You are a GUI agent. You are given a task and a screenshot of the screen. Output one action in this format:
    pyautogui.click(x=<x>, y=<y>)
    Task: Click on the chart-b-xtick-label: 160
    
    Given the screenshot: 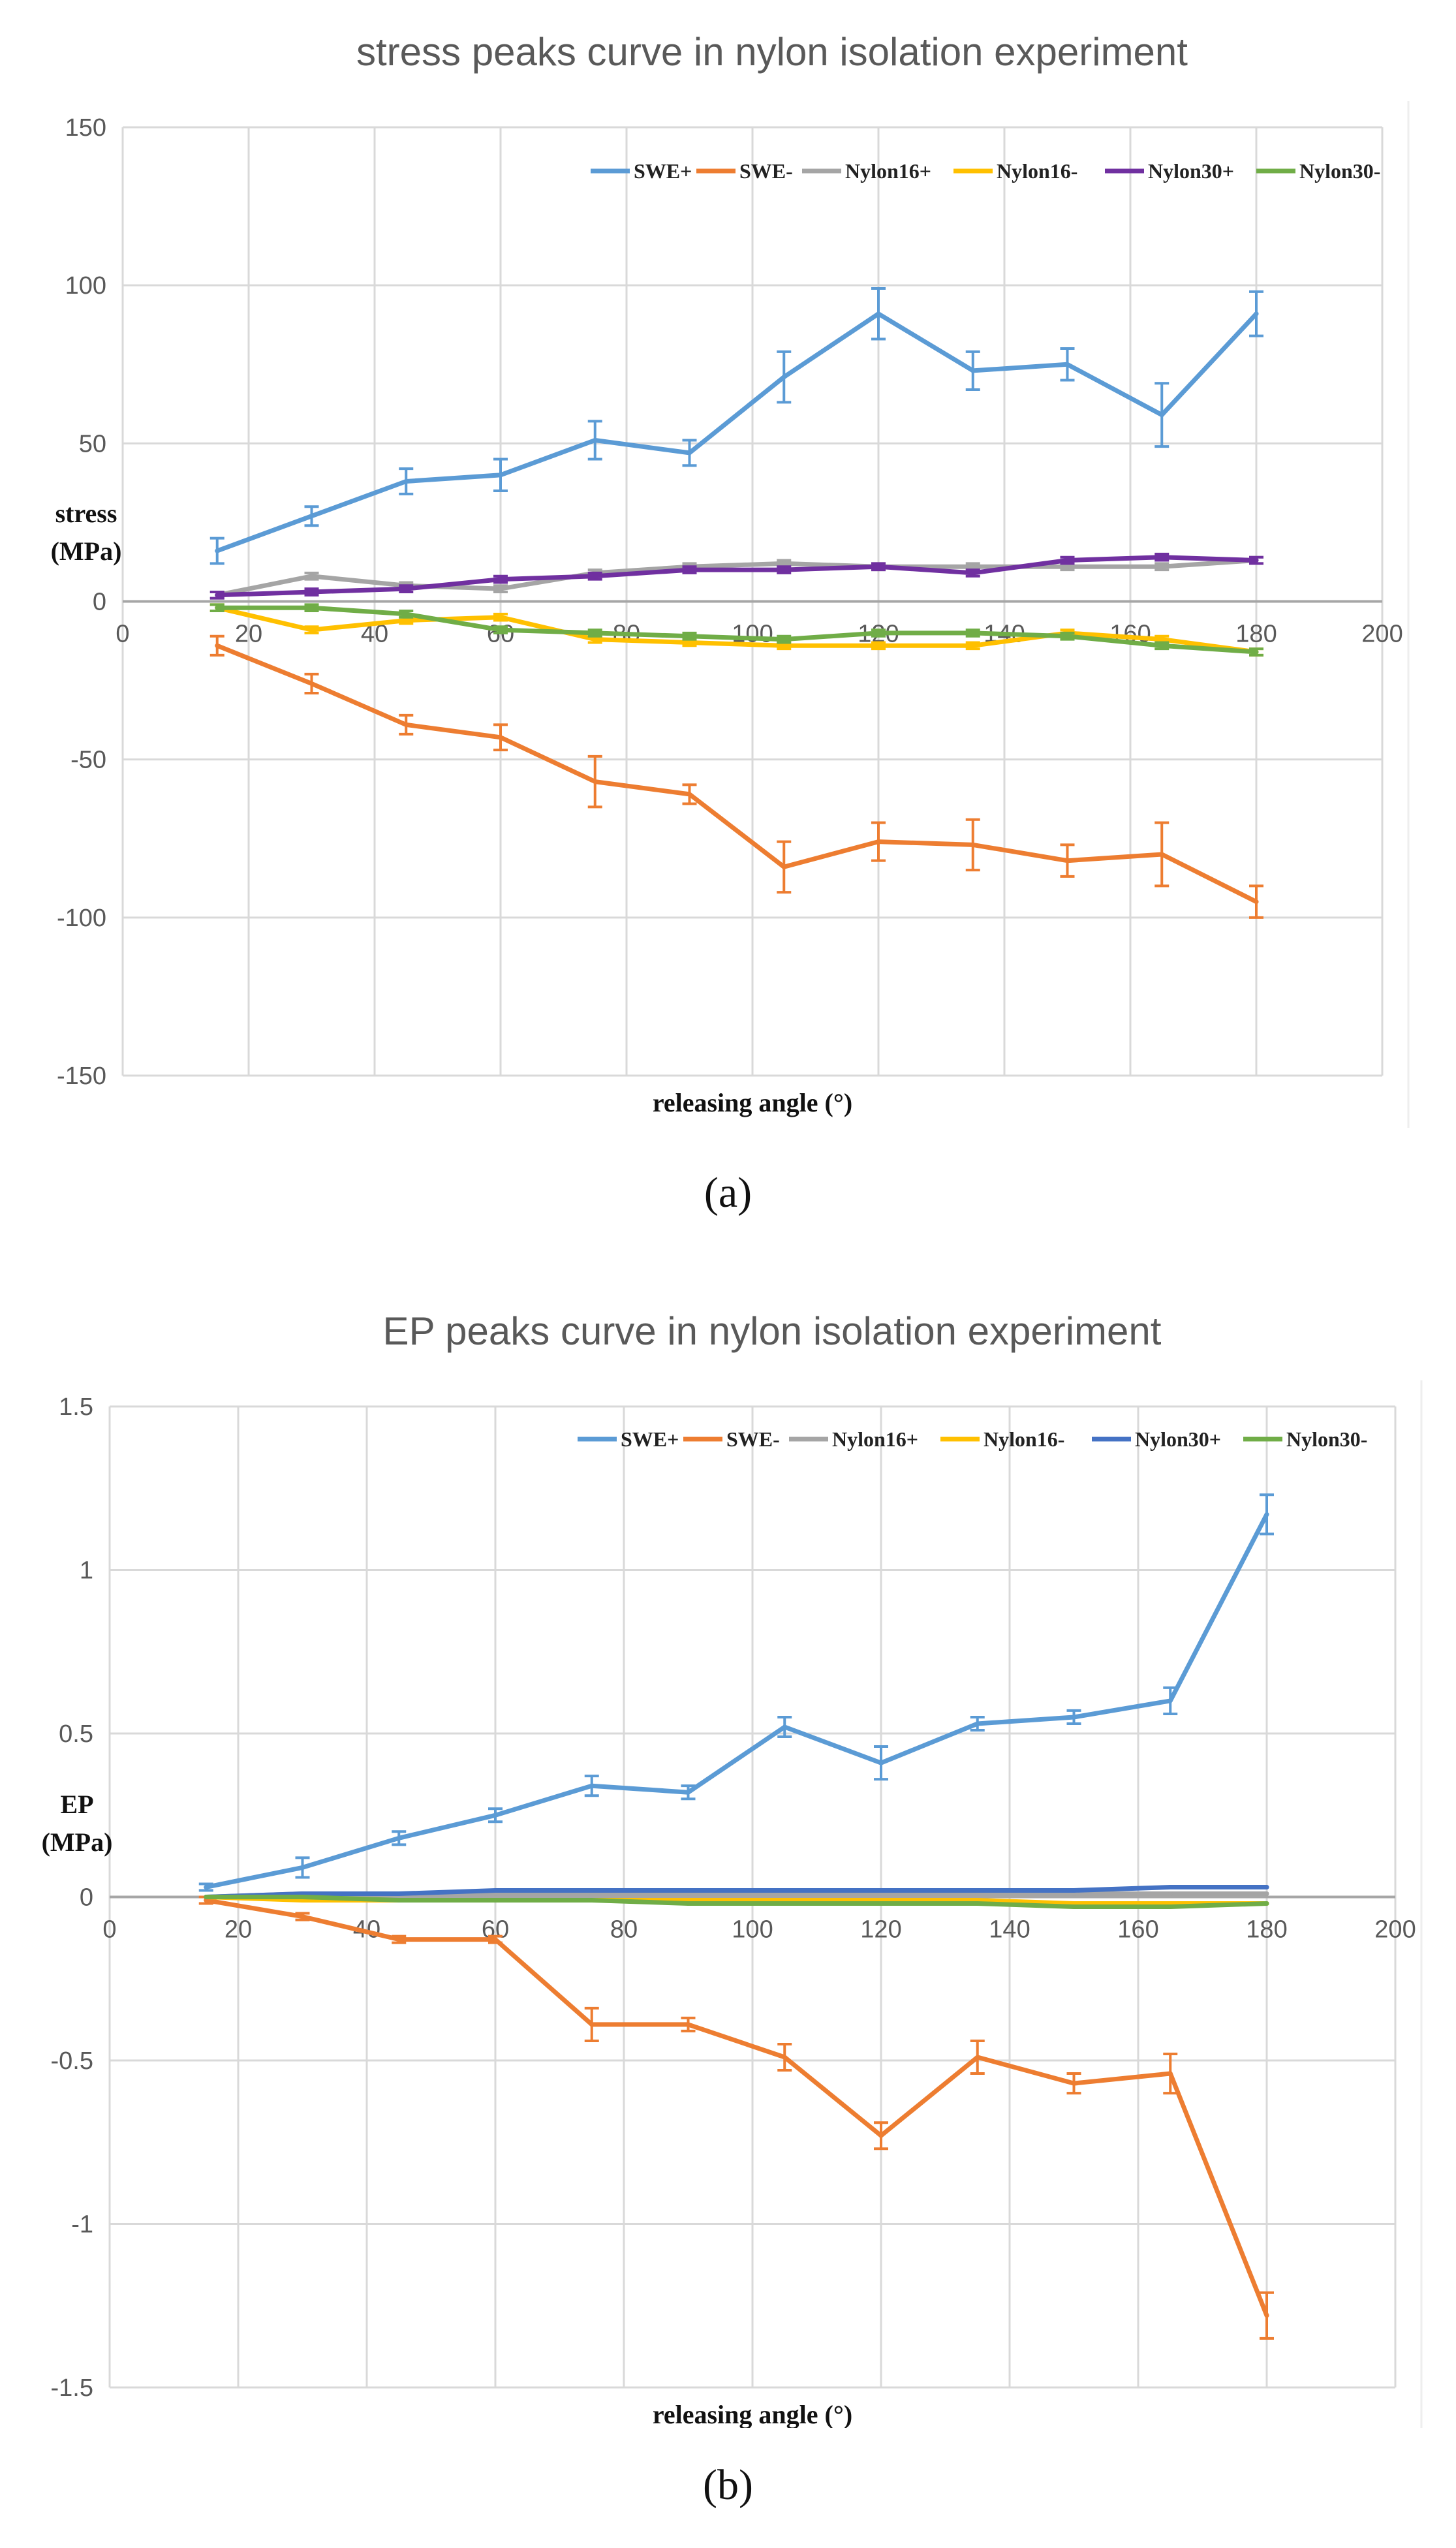 What is the action you would take?
    pyautogui.click(x=1138, y=1930)
    